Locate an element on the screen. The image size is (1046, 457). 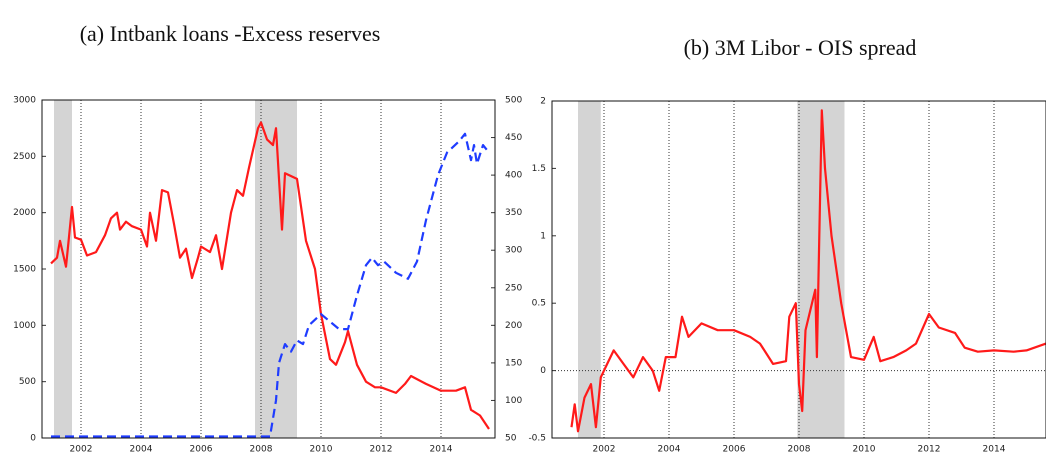
chart-title: (b) 3M Libor - OIS spread is located at coordinates (800, 47).